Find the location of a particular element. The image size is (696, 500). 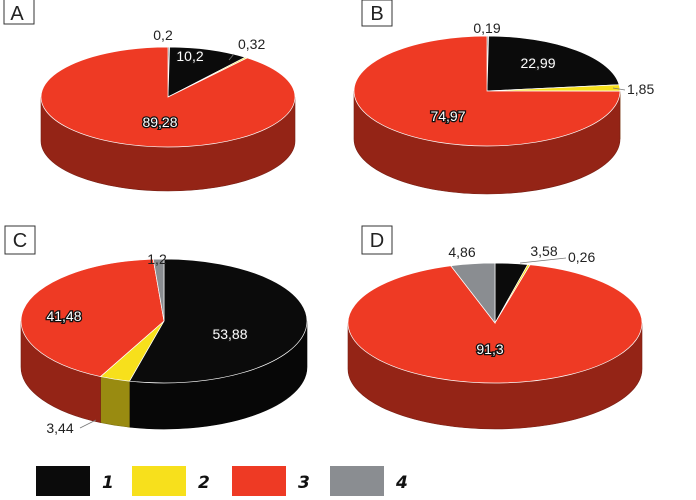

pie-C-data-label-2: 3,44 is located at coordinates (59, 428).